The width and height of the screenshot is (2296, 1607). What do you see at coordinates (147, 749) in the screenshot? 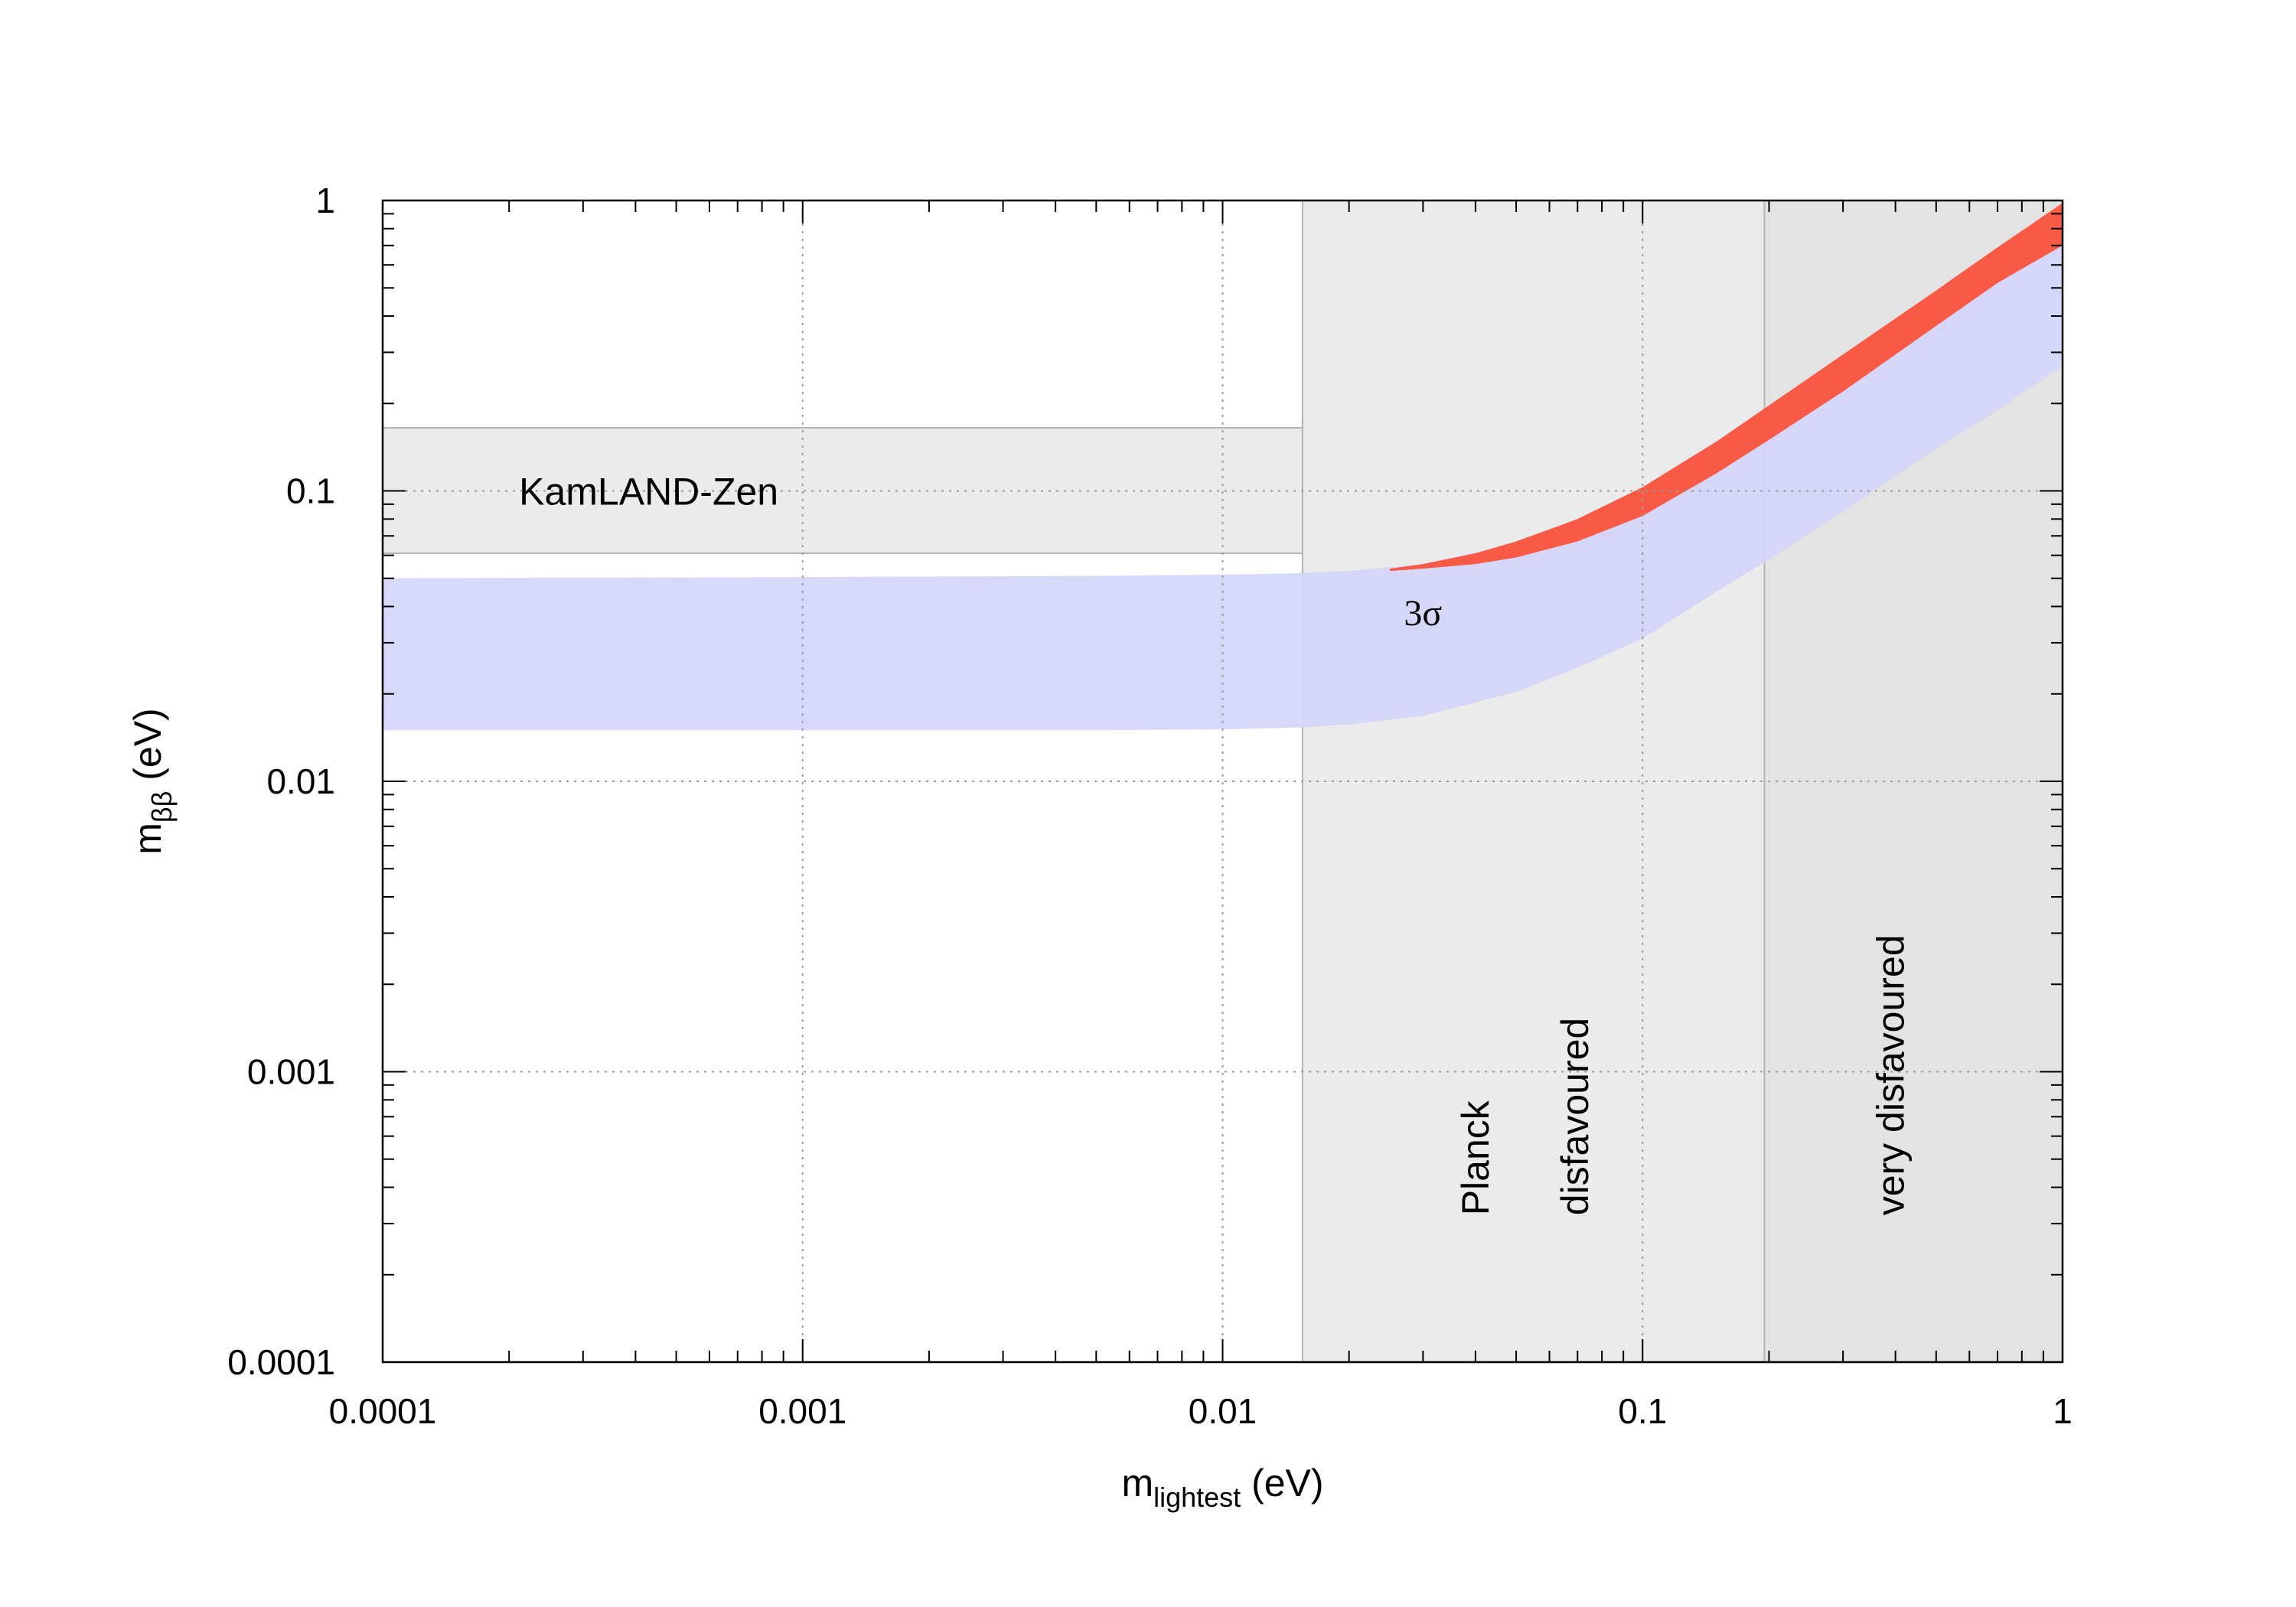
I see `y-axis-title-unit: (eV)` at bounding box center [147, 749].